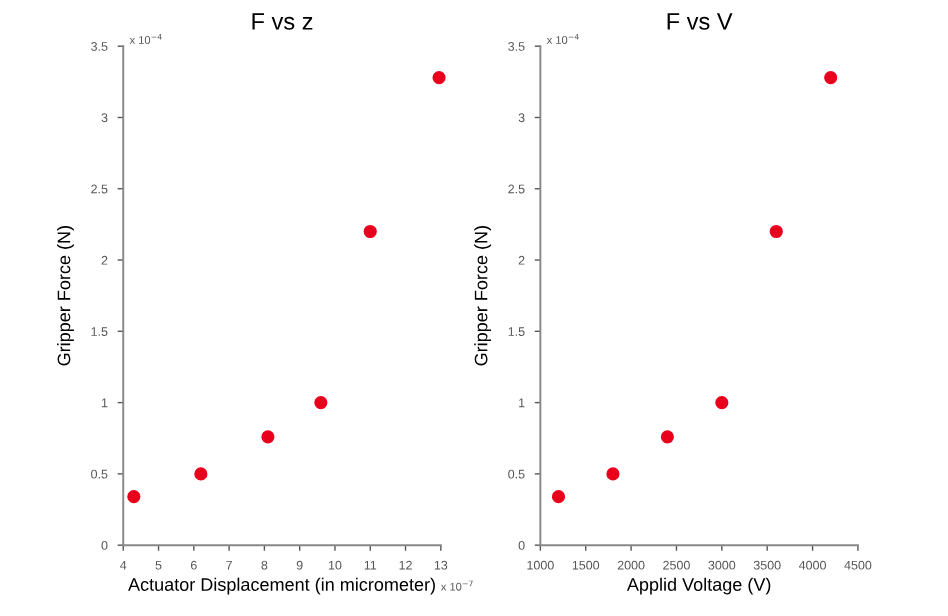  Describe the element at coordinates (282, 21) in the screenshot. I see `chart-title: F vs z` at that location.